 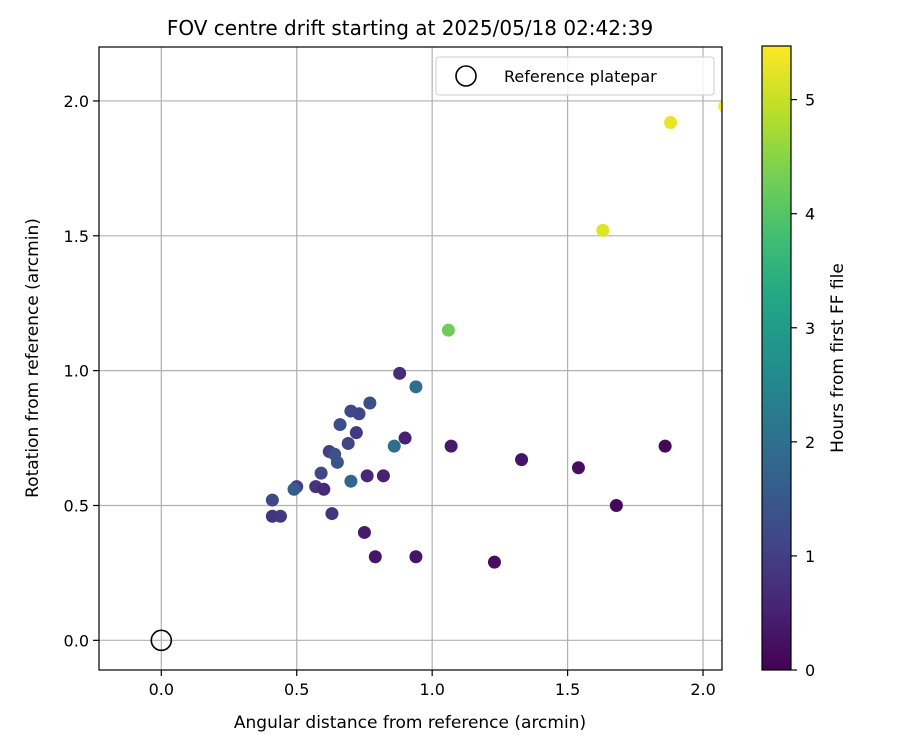 I want to click on colorbar-tick-label: 0, so click(x=810, y=670).